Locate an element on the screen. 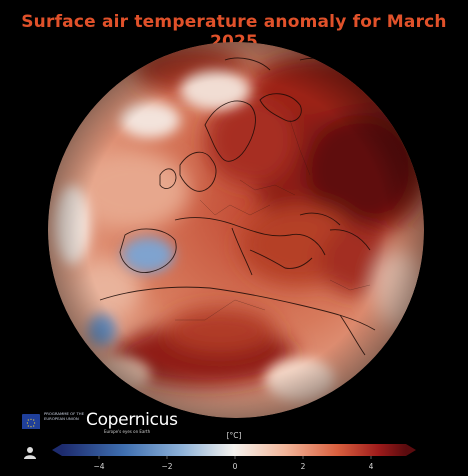 The height and width of the screenshot is (476, 468). colorbar-tick: 4 is located at coordinates (371, 466).